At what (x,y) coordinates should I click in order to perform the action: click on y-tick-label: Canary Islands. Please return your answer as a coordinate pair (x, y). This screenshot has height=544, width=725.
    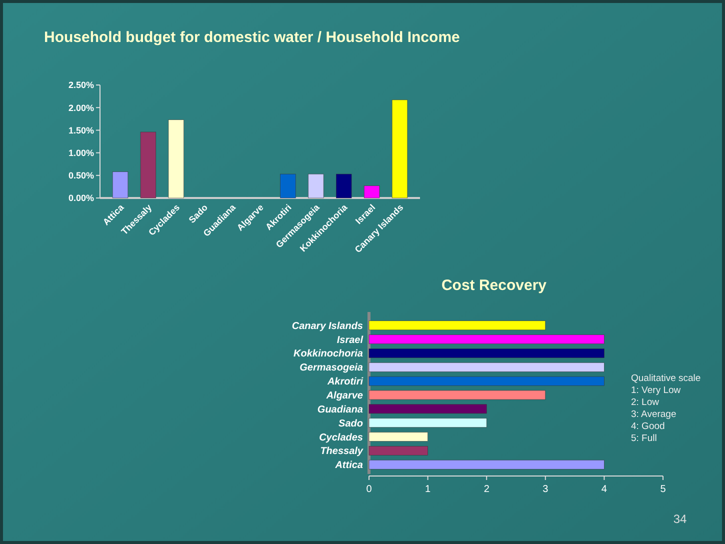
    Looking at the image, I should click on (328, 326).